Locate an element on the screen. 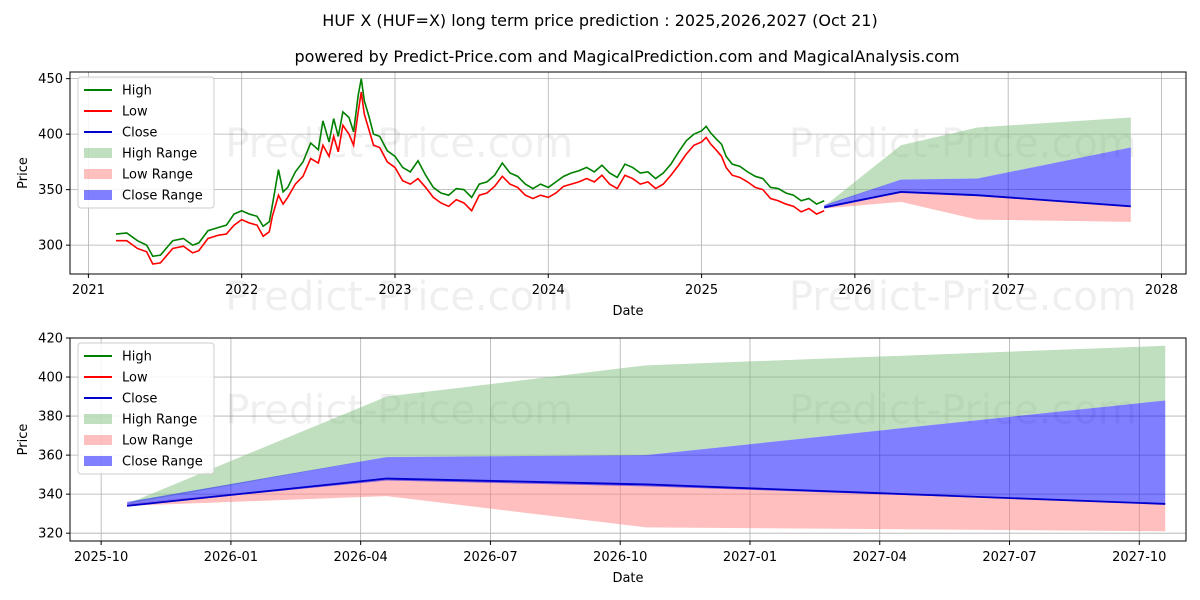 This screenshot has height=600, width=1200. x-tick-label: 2025-10 is located at coordinates (101, 557).